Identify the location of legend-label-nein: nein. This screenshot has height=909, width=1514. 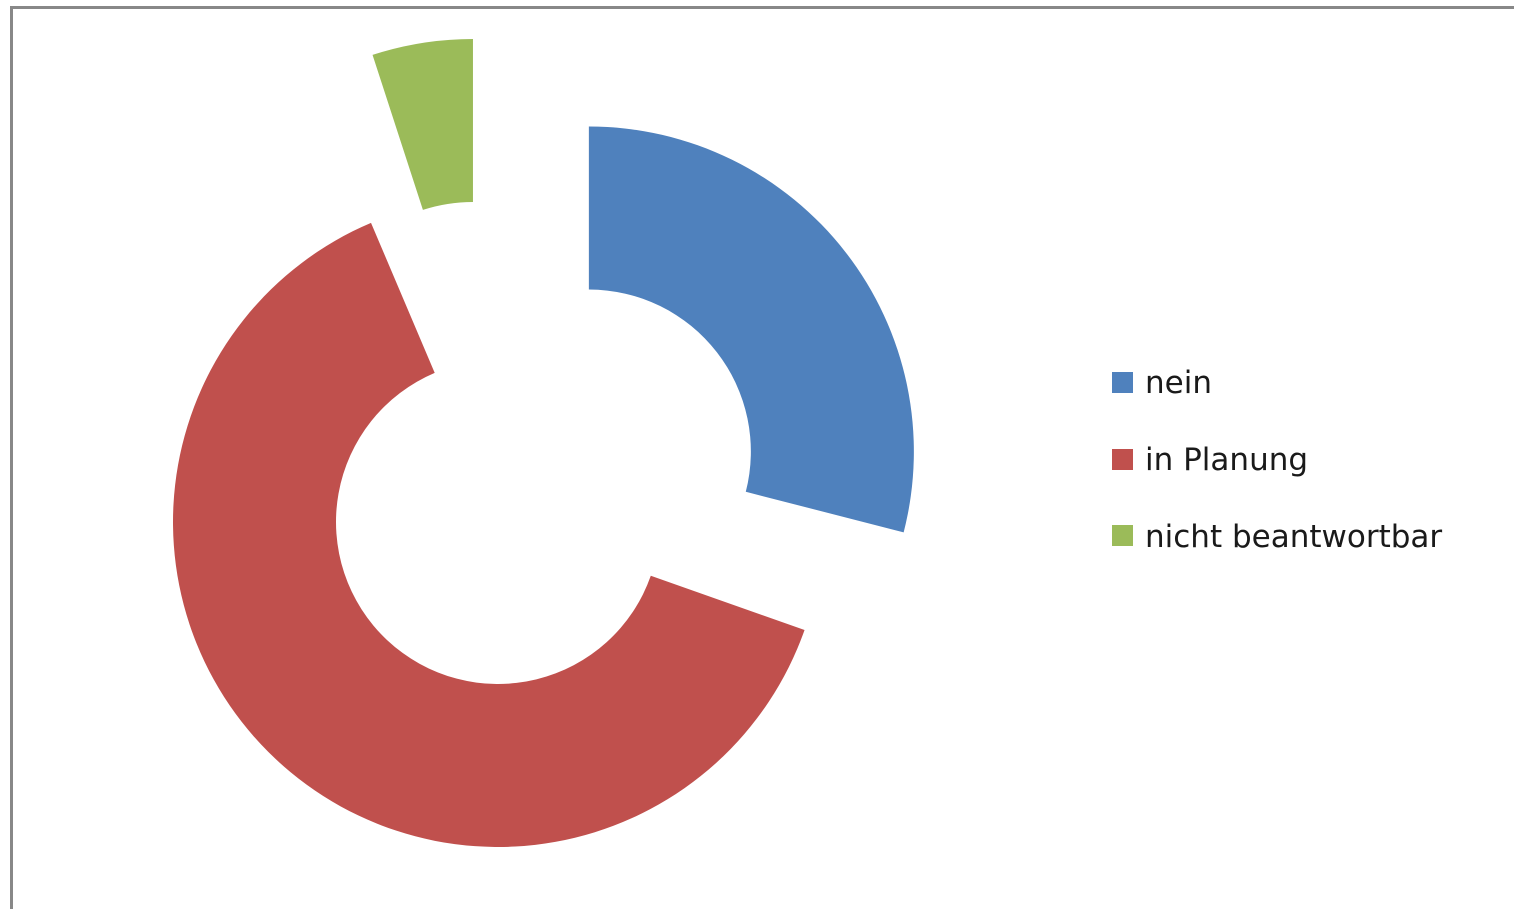
(1178, 383).